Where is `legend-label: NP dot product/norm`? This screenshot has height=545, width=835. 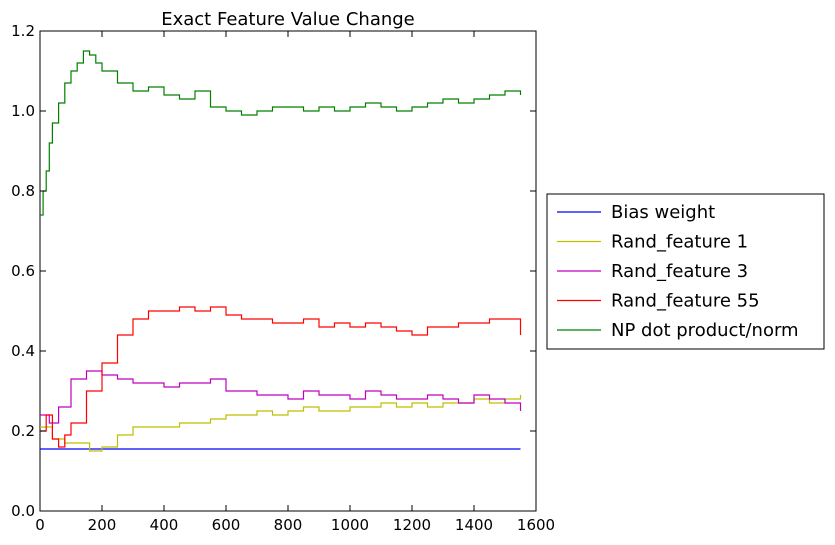
legend-label: NP dot product/norm is located at coordinates (705, 330).